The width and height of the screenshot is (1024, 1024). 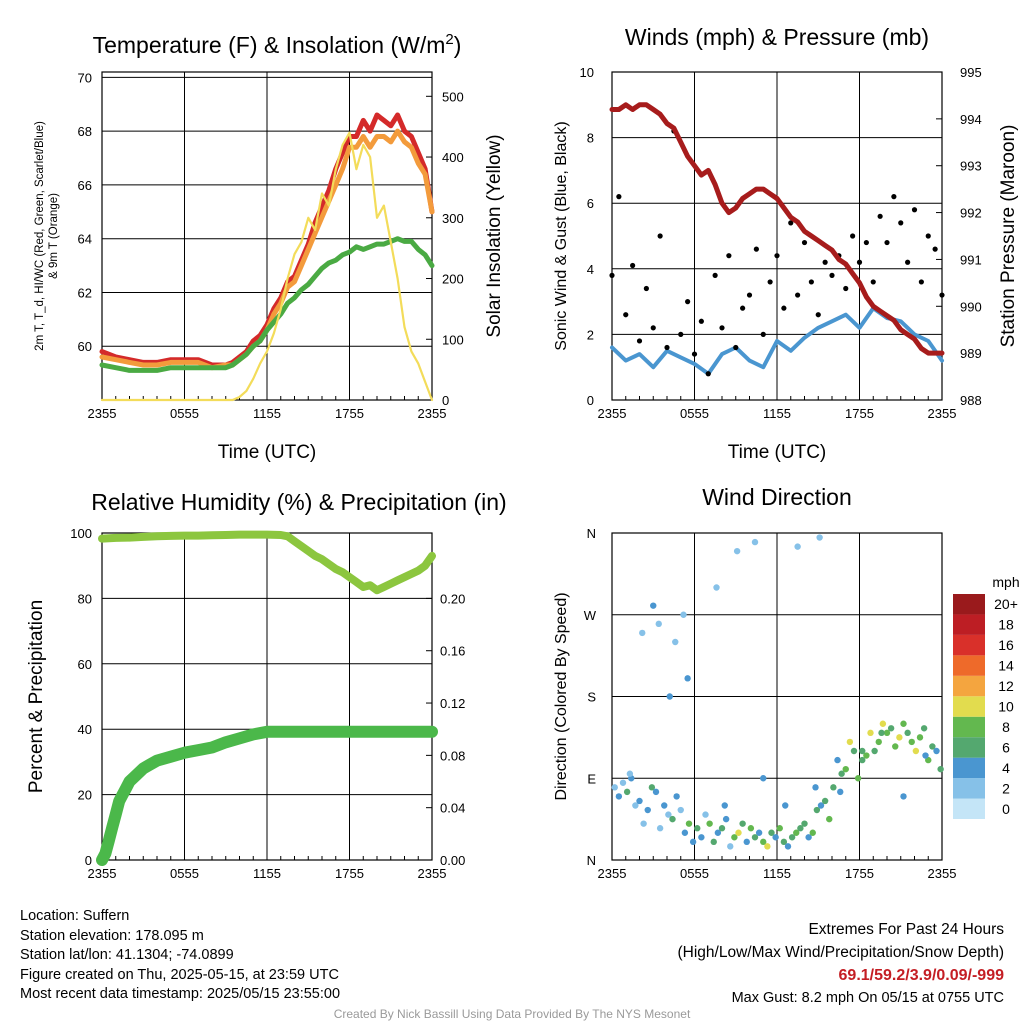 What do you see at coordinates (277, 44) in the screenshot?
I see `chart-title: Temperature (F) & Insolation (W/m2)` at bounding box center [277, 44].